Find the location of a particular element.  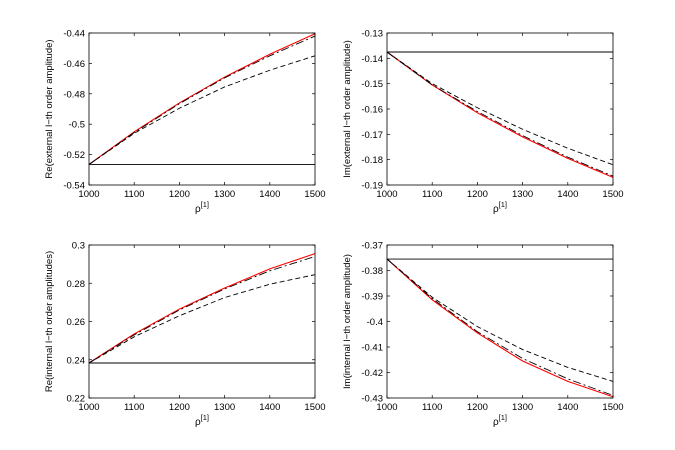

y-tick-label: -0.17 is located at coordinates (372, 135).